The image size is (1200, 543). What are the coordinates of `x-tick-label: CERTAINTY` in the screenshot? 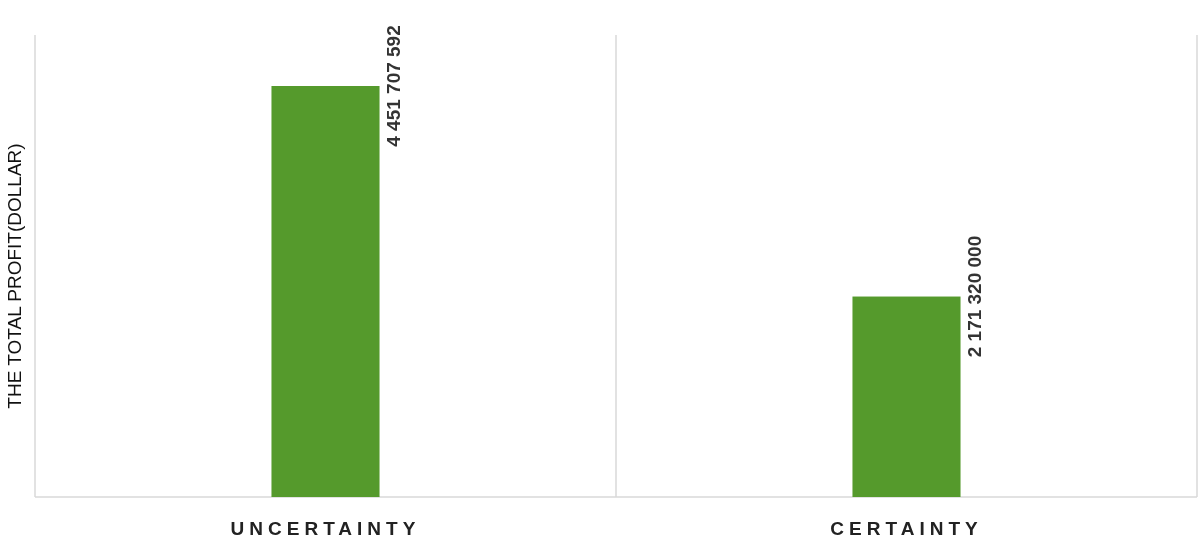 It's located at (906, 528).